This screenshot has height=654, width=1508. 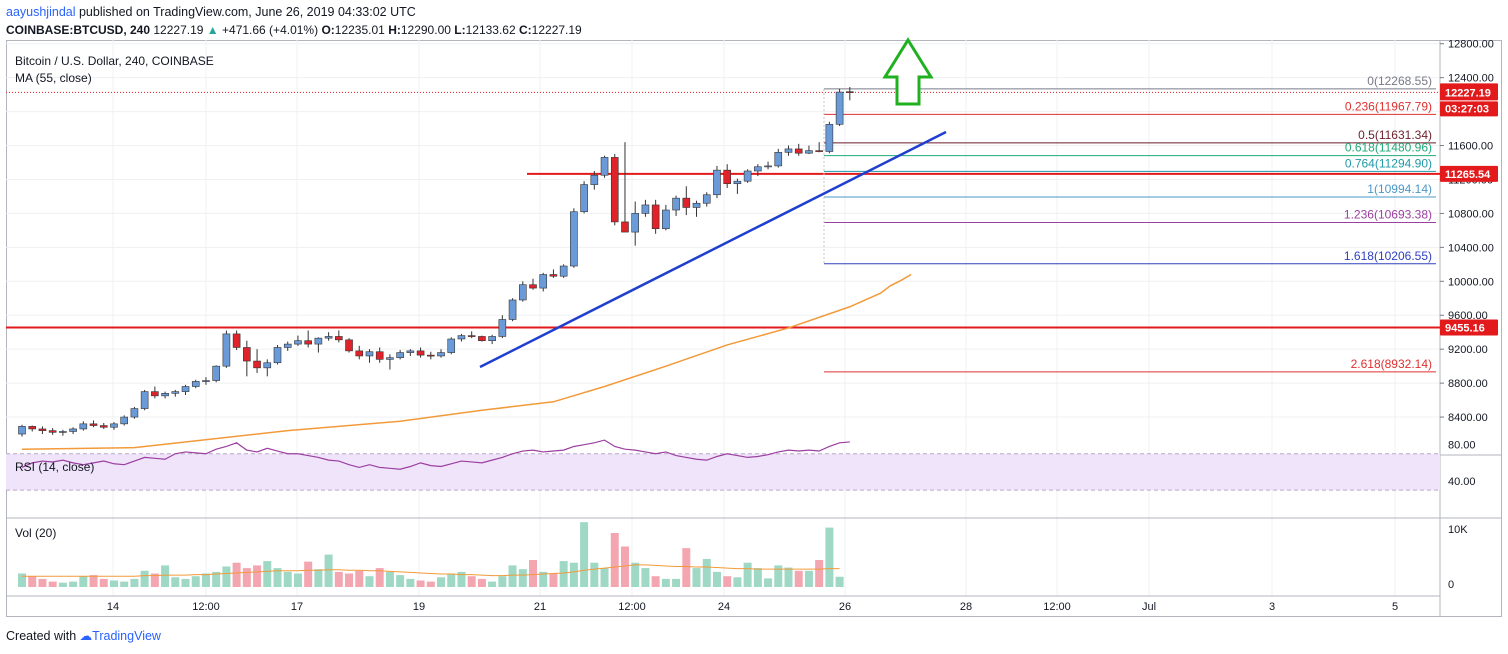 What do you see at coordinates (1471, 214) in the screenshot?
I see `price-tick-label: 10800.00` at bounding box center [1471, 214].